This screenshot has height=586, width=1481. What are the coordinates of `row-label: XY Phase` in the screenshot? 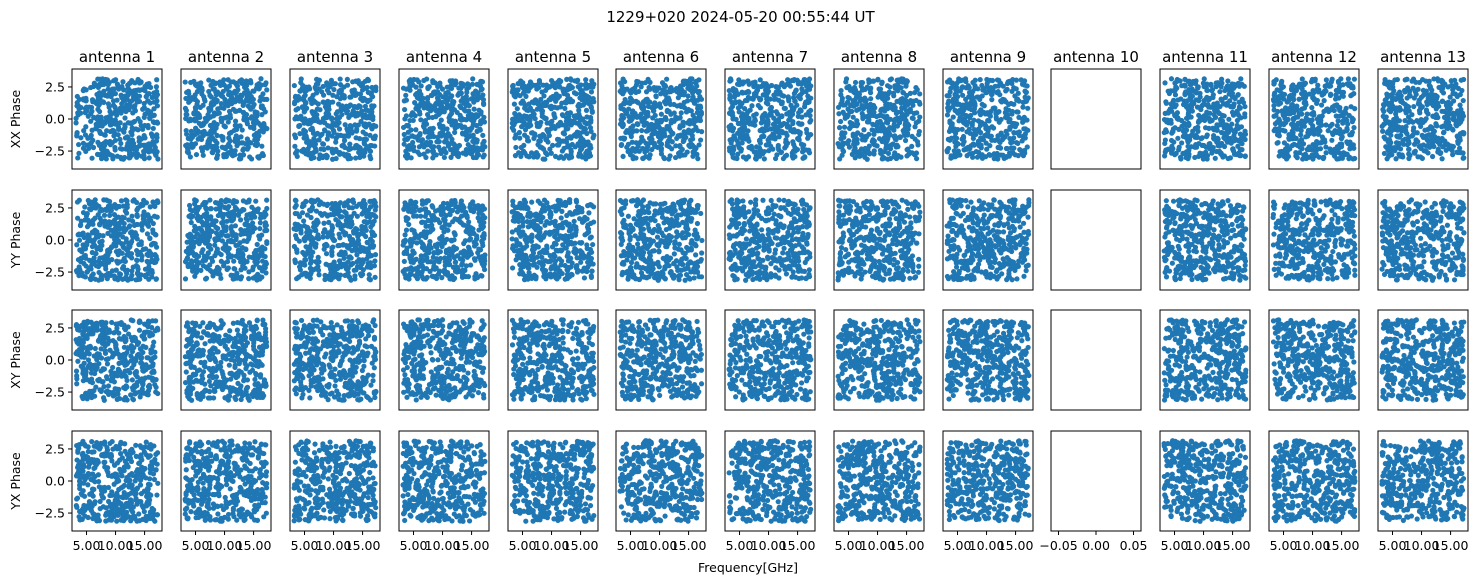 It's located at (15, 360).